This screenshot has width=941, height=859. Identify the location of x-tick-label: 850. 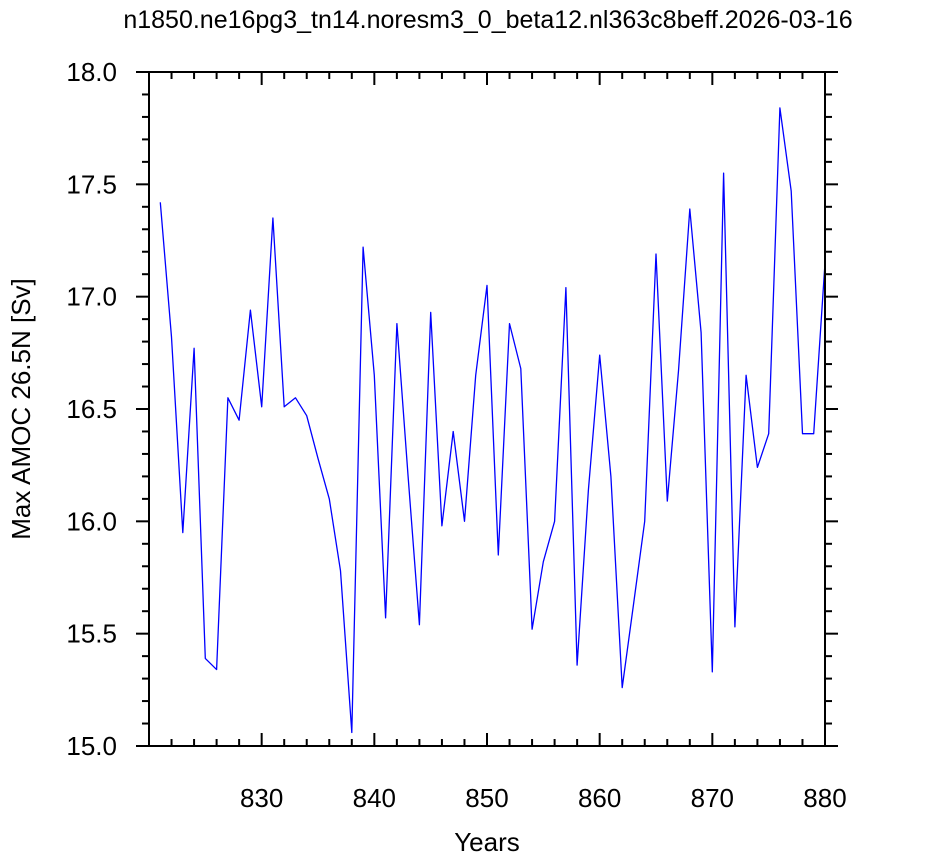
(486, 798).